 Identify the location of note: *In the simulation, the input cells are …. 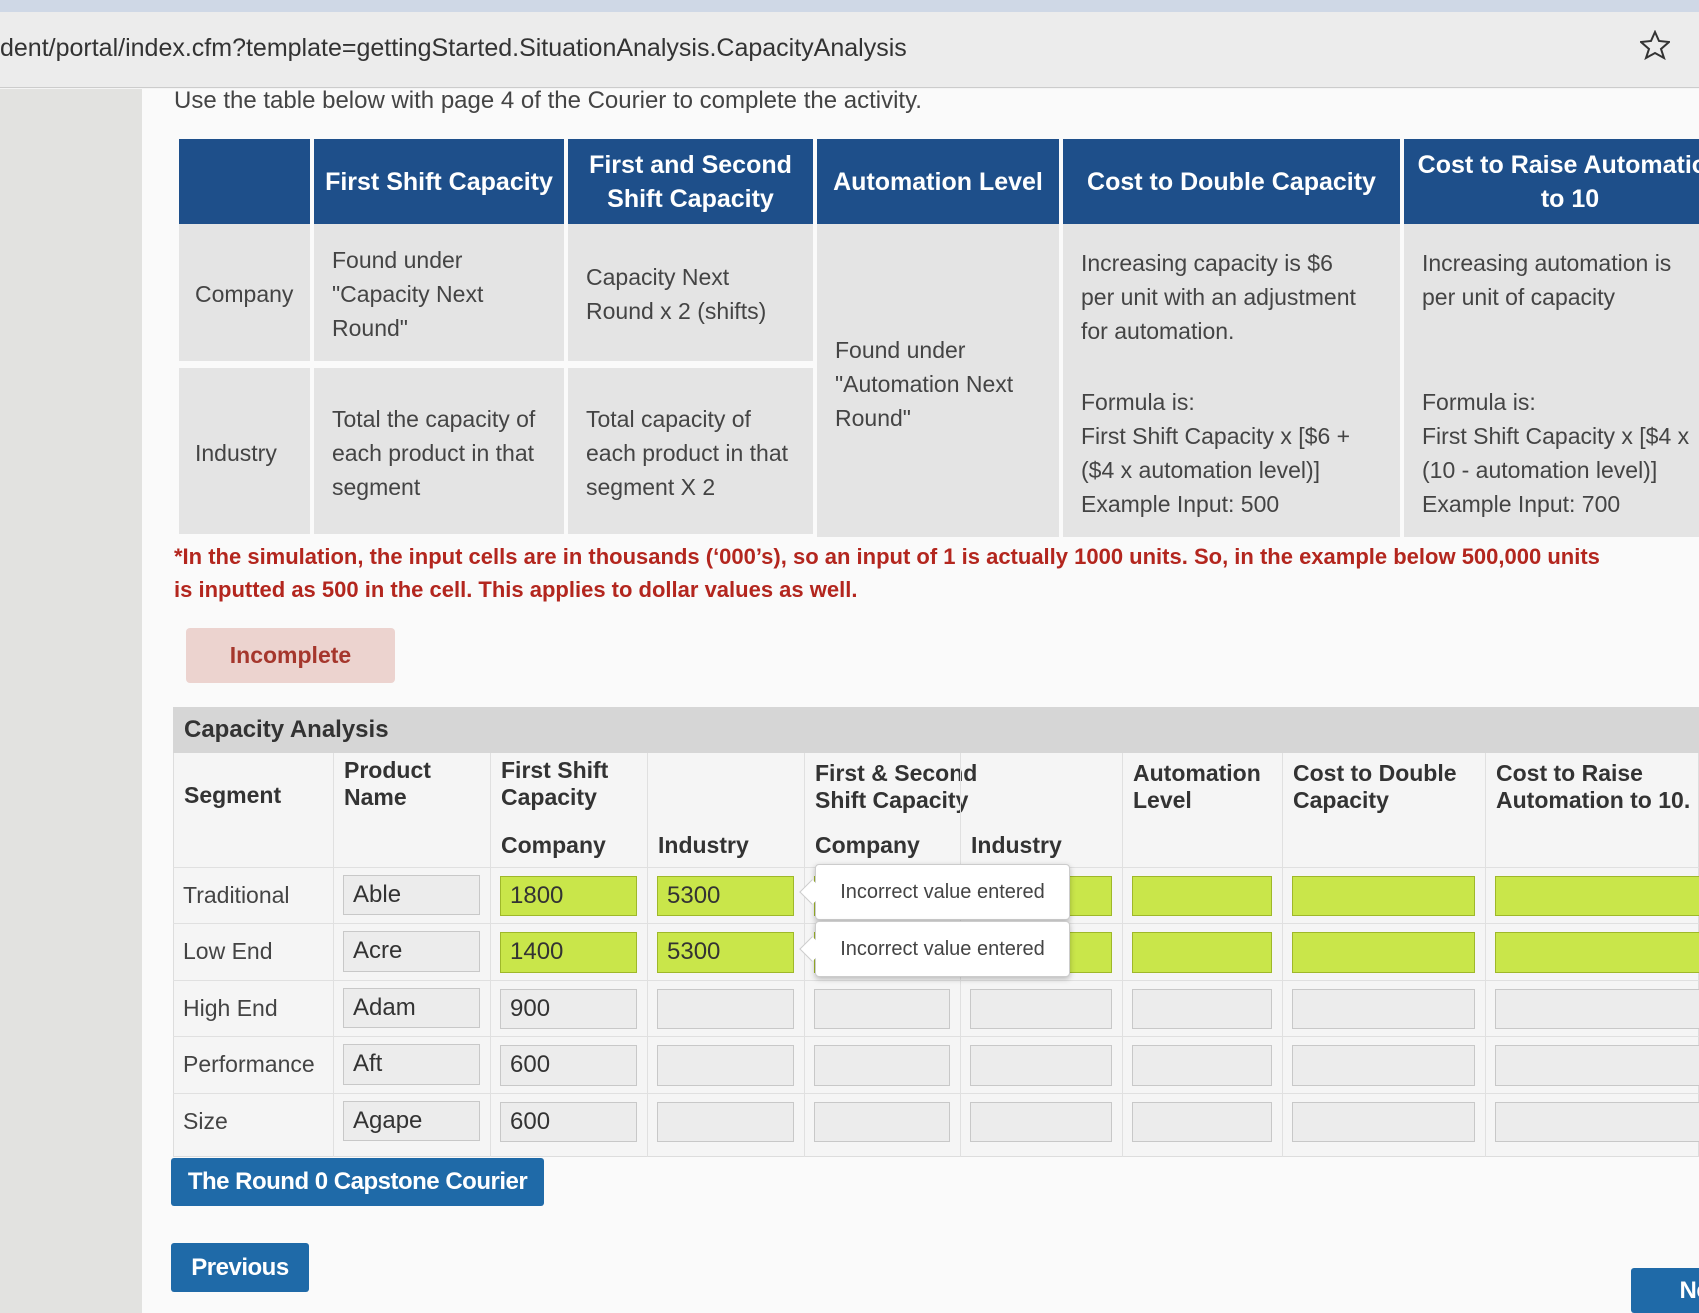
(887, 556).